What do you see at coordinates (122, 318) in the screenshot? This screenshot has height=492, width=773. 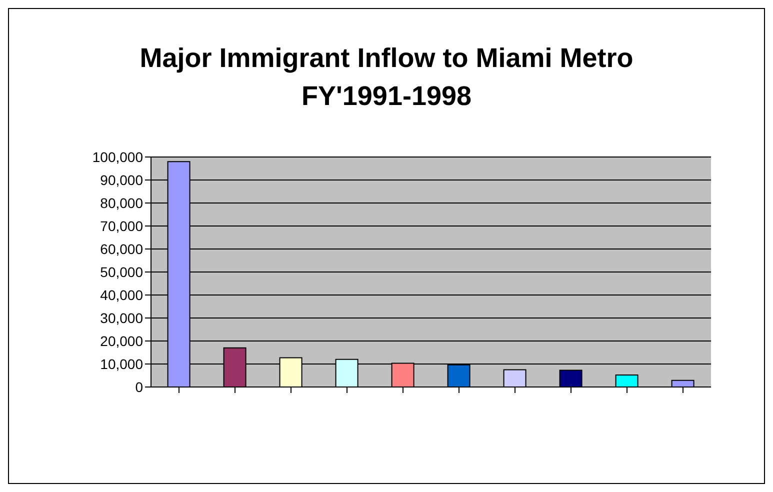 I see `y-tick-label: 30,000` at bounding box center [122, 318].